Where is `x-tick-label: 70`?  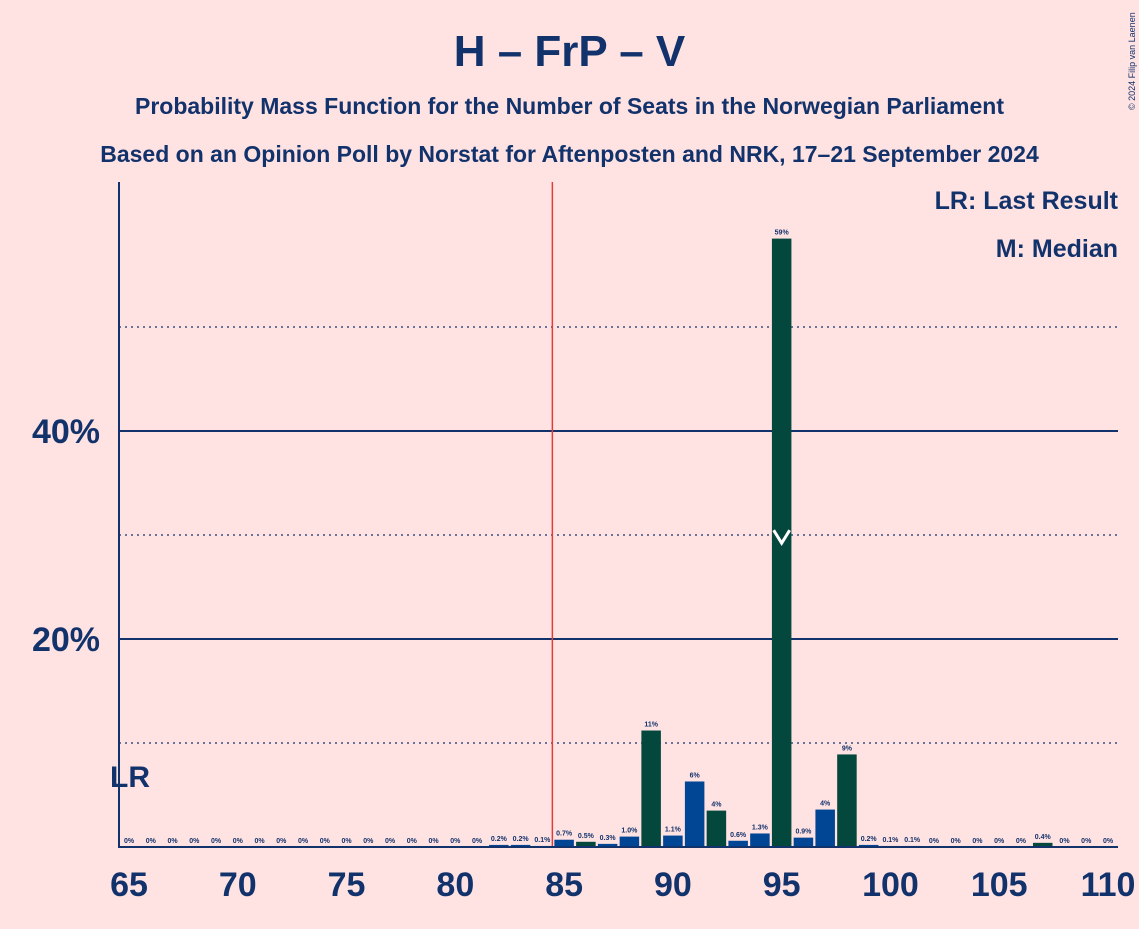
x-tick-label: 70 is located at coordinates (238, 885).